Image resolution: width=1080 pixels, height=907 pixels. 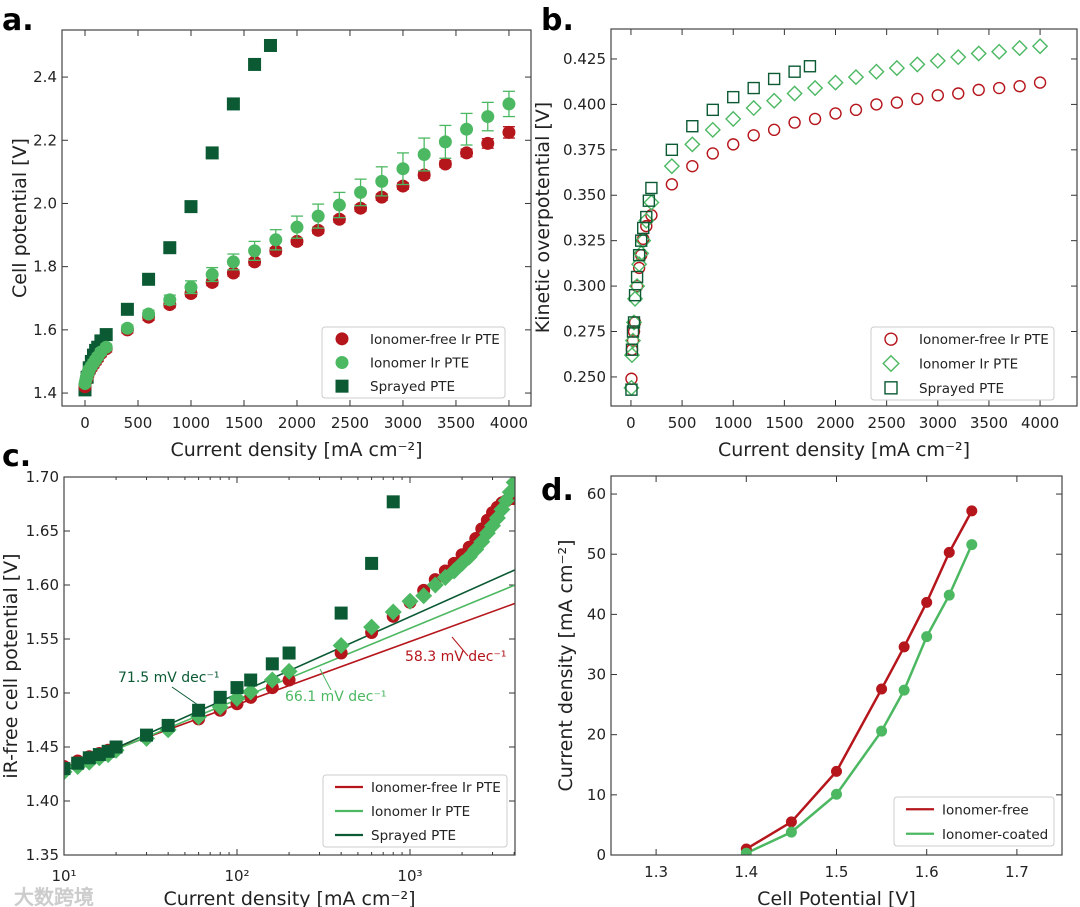 I want to click on y-tick-label: 0.425, so click(x=584, y=59).